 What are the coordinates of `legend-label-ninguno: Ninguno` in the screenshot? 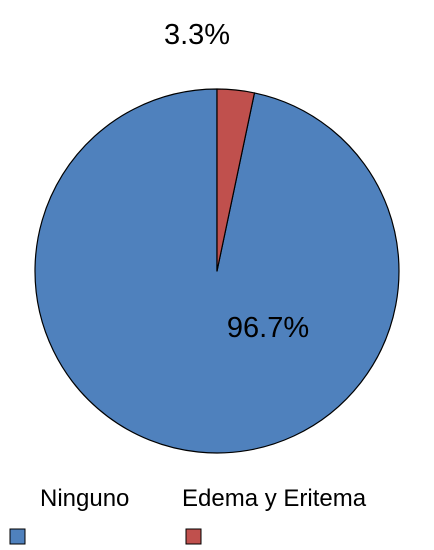 It's located at (84, 498).